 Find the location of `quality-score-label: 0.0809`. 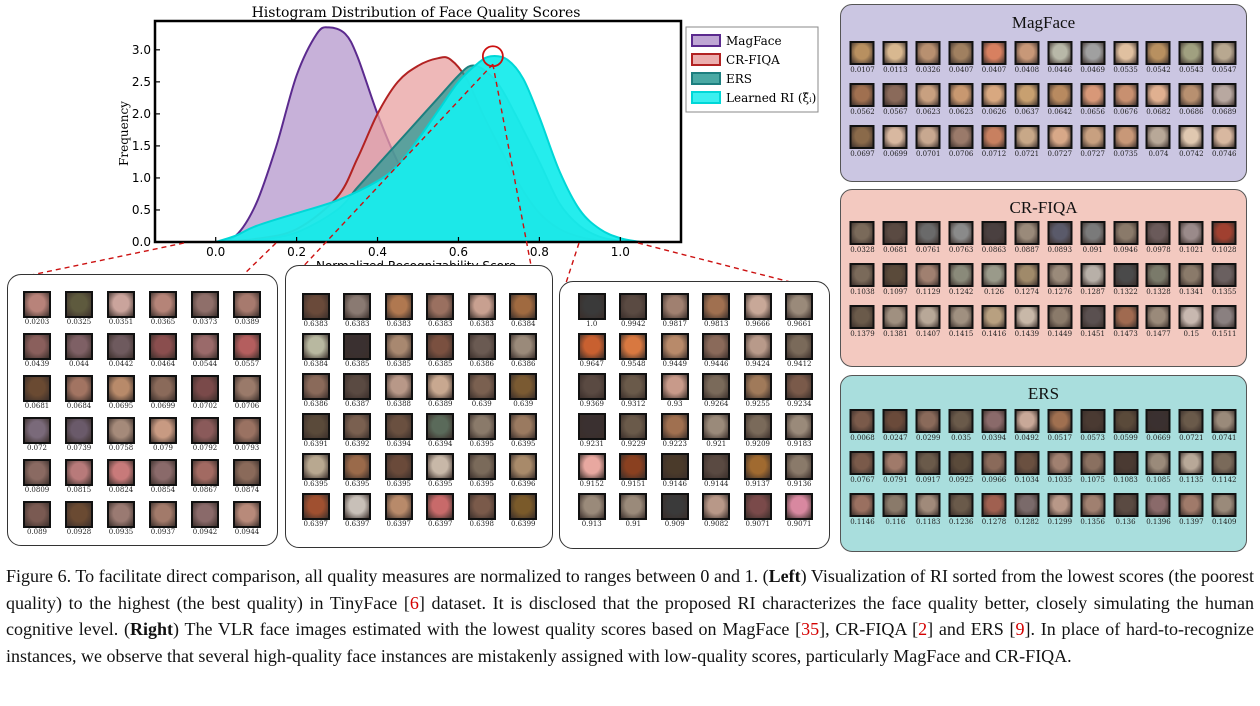

quality-score-label: 0.0809 is located at coordinates (37, 490).